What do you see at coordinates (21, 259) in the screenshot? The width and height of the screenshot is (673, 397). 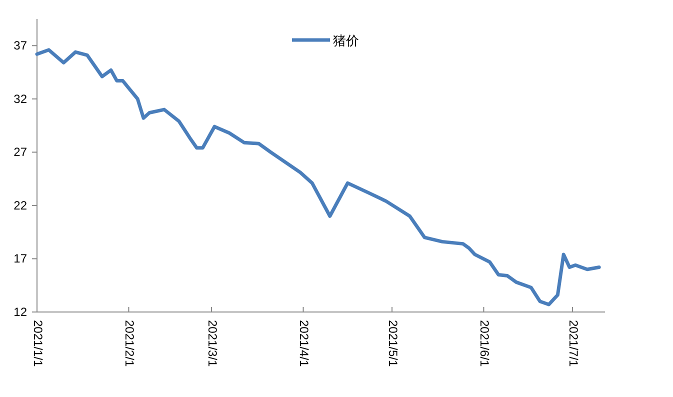 I see `y-tick-label: 17` at bounding box center [21, 259].